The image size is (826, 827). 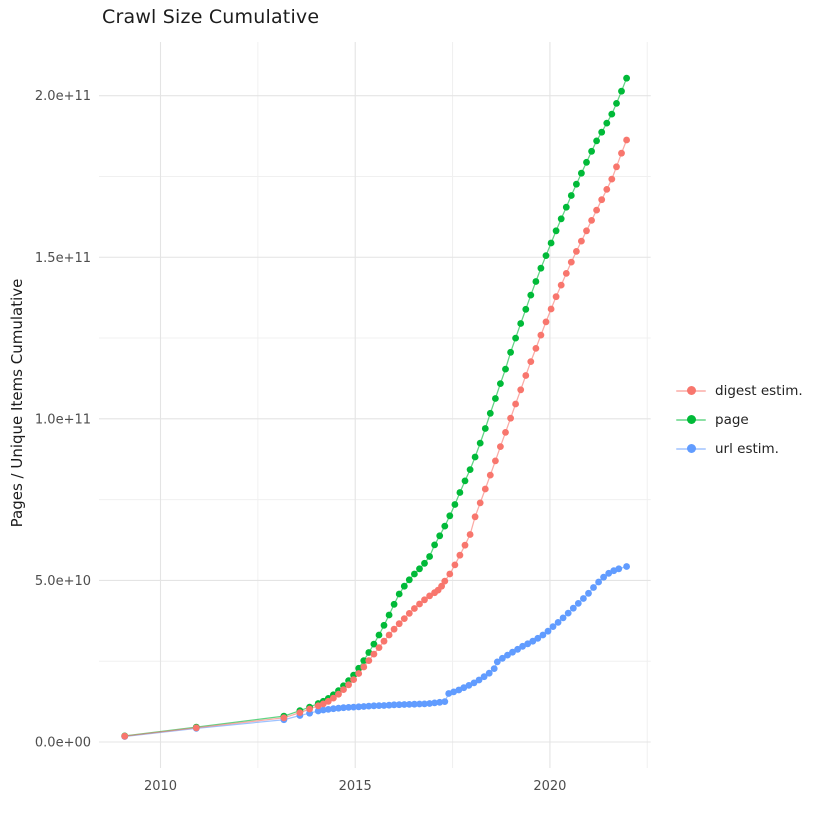 I want to click on legend-item-url-estim: url estim., so click(x=739, y=448).